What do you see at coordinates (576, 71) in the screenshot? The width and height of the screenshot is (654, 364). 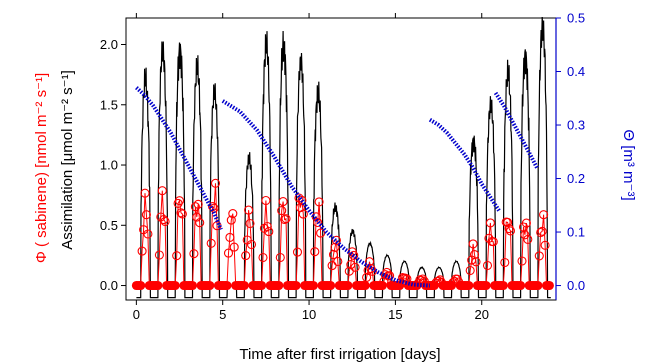 I see `y-right-tick-label: 0.4` at bounding box center [576, 71].